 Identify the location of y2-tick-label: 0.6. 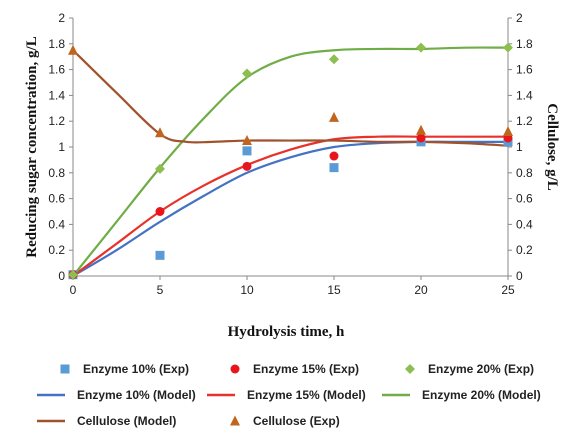
(524, 199).